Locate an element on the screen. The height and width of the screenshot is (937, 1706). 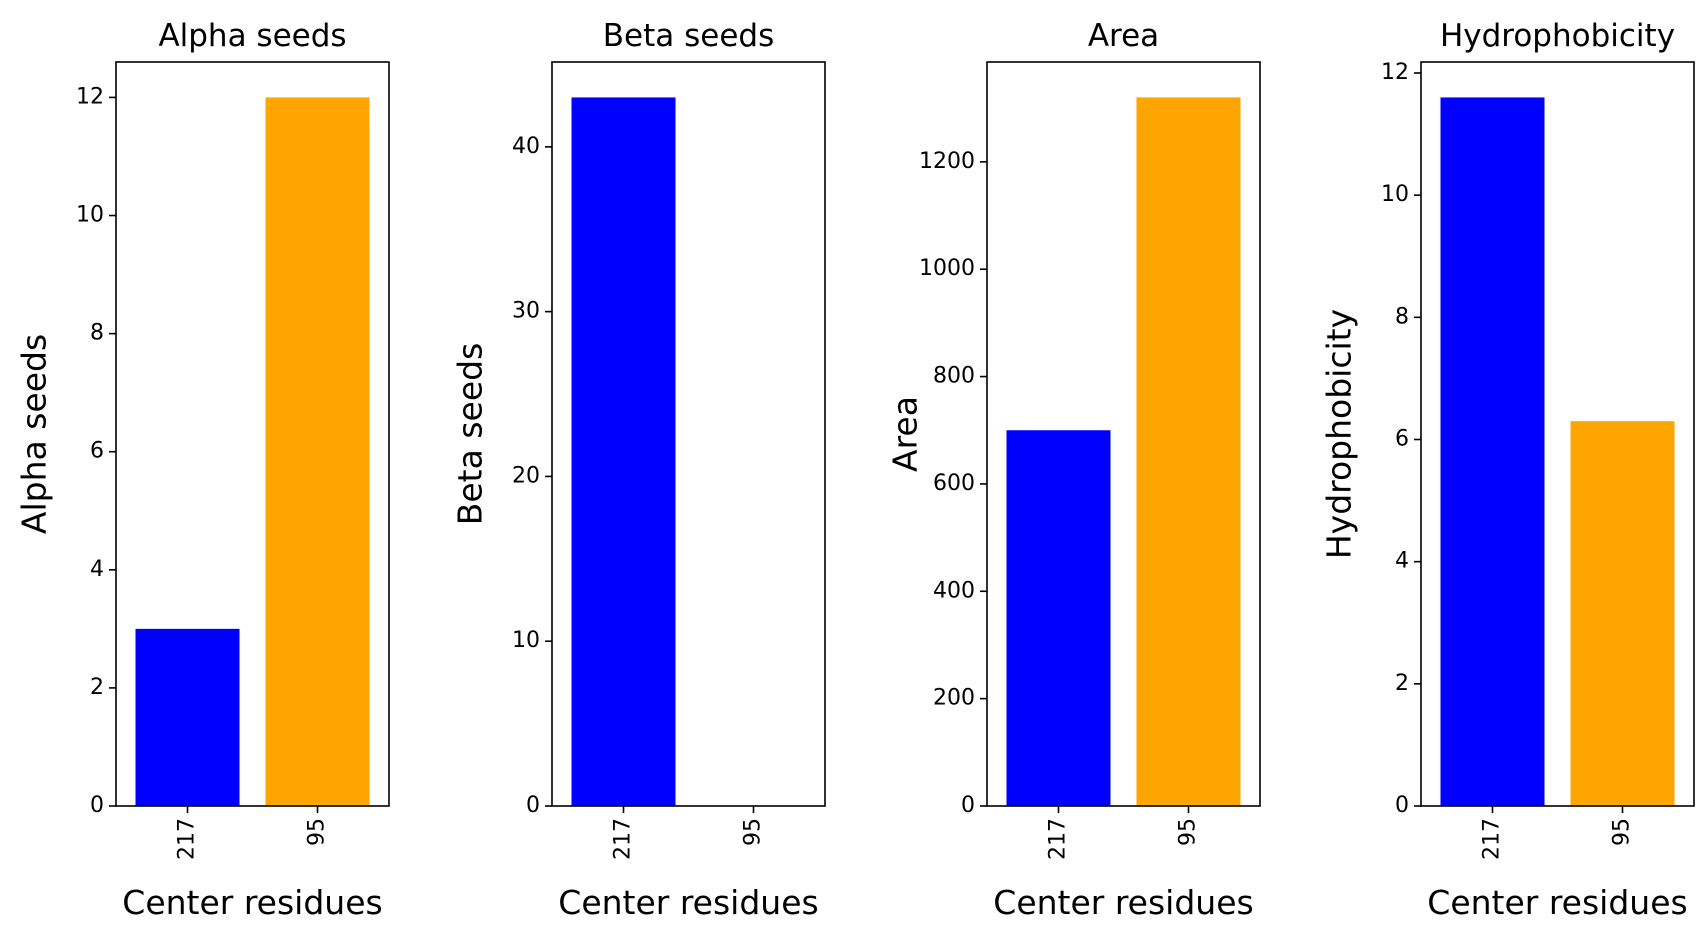
y-tick-label: 1200 is located at coordinates (947, 161).